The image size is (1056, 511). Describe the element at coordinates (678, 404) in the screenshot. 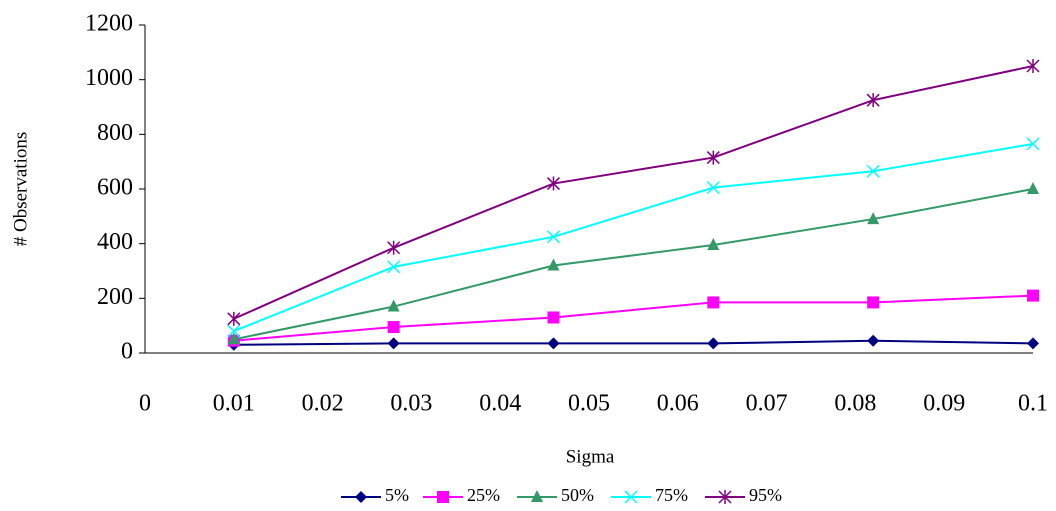

I see `x-tick-label: 0.06` at that location.